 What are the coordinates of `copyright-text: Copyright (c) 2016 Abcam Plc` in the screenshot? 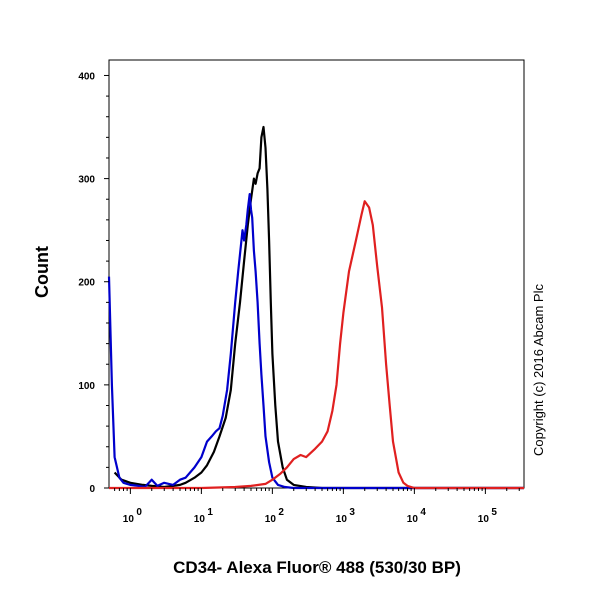 It's located at (538, 370).